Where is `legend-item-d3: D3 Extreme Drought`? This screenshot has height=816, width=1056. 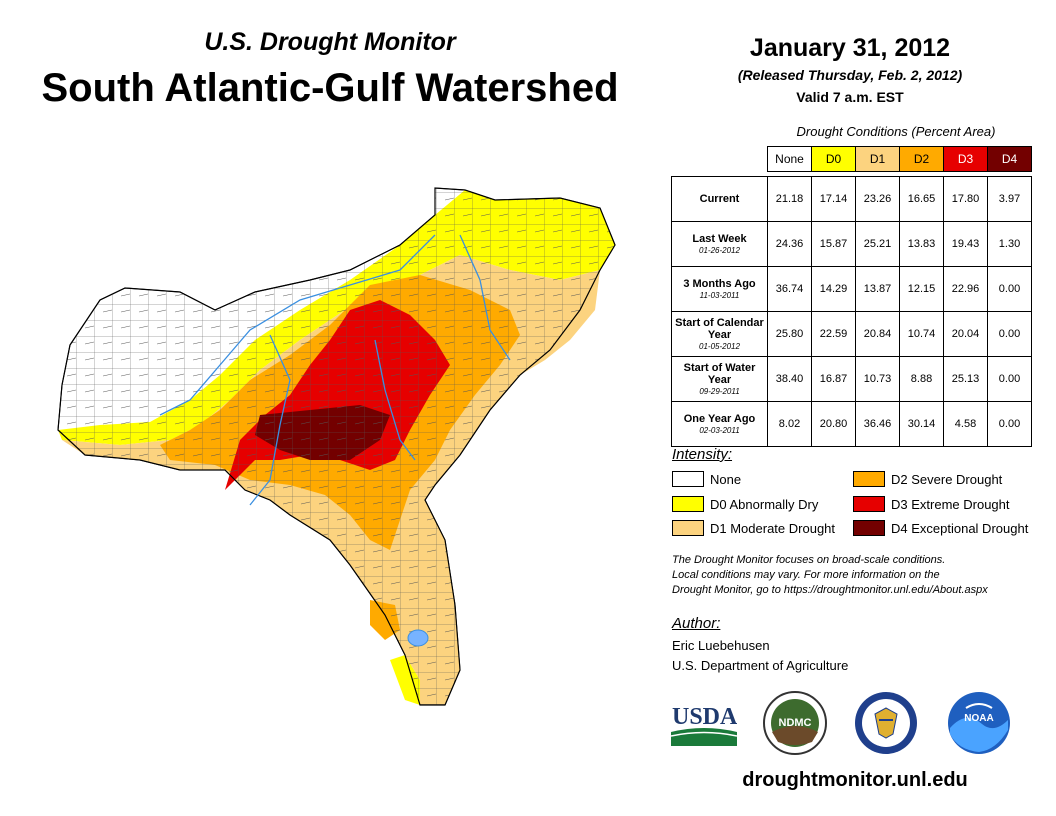
legend-item-d3: D3 Extreme Drought is located at coordinates (931, 504).